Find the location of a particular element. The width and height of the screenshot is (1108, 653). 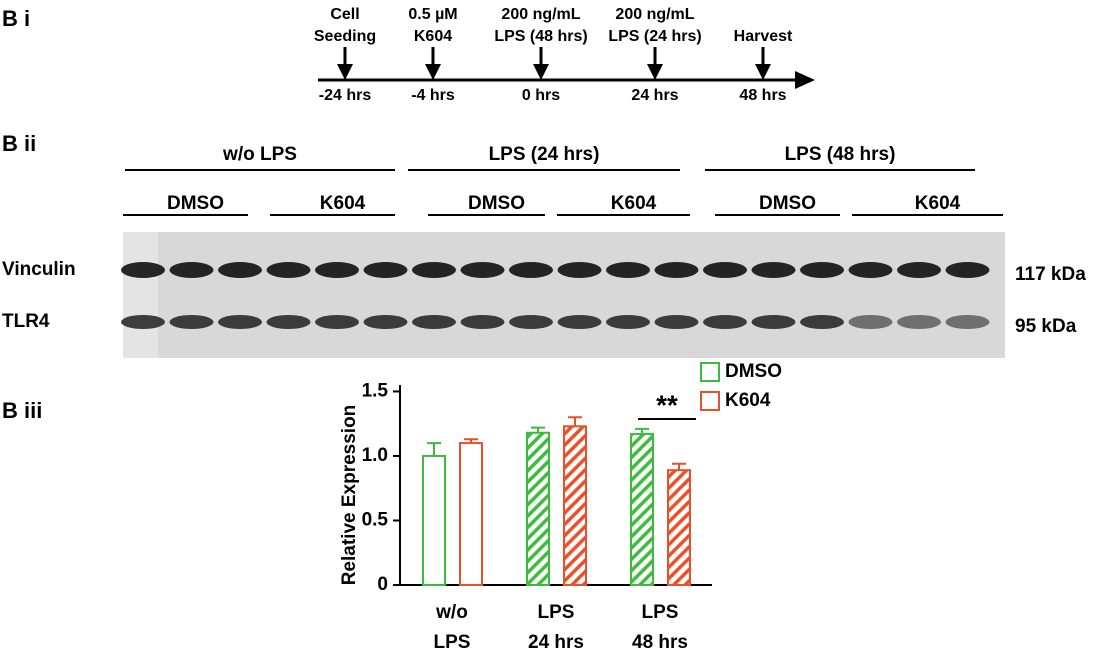

event-label: K604 is located at coordinates (433, 36).